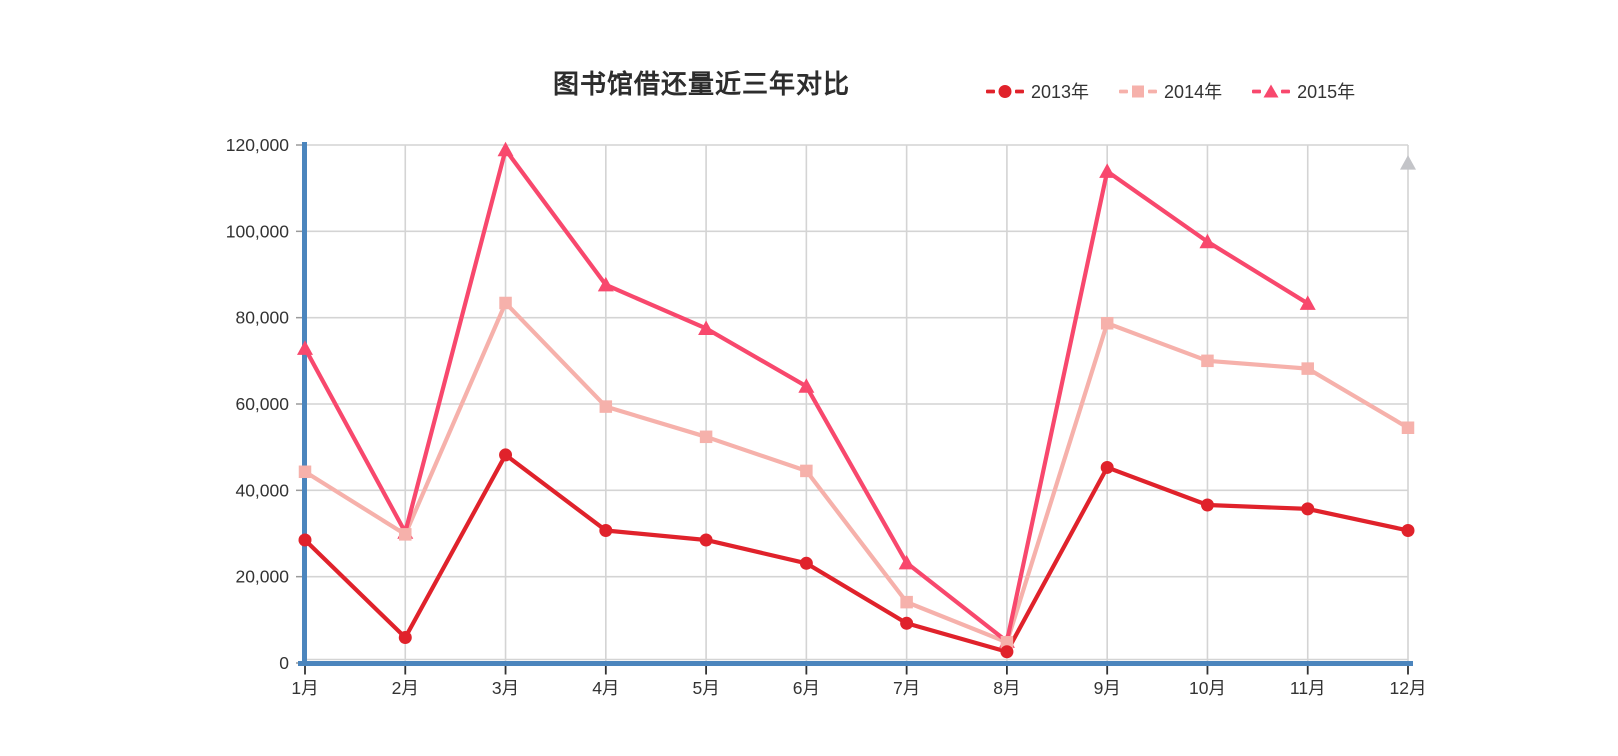  I want to click on point-2014年-1月, so click(305, 472).